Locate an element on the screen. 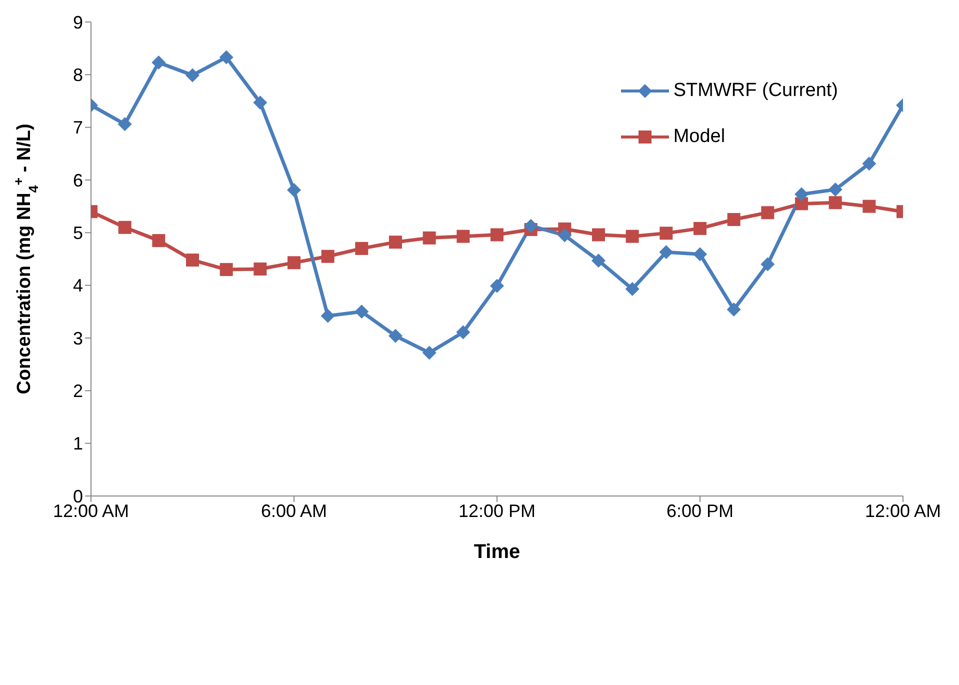  x-tick-label: 6:00 AM is located at coordinates (294, 510).